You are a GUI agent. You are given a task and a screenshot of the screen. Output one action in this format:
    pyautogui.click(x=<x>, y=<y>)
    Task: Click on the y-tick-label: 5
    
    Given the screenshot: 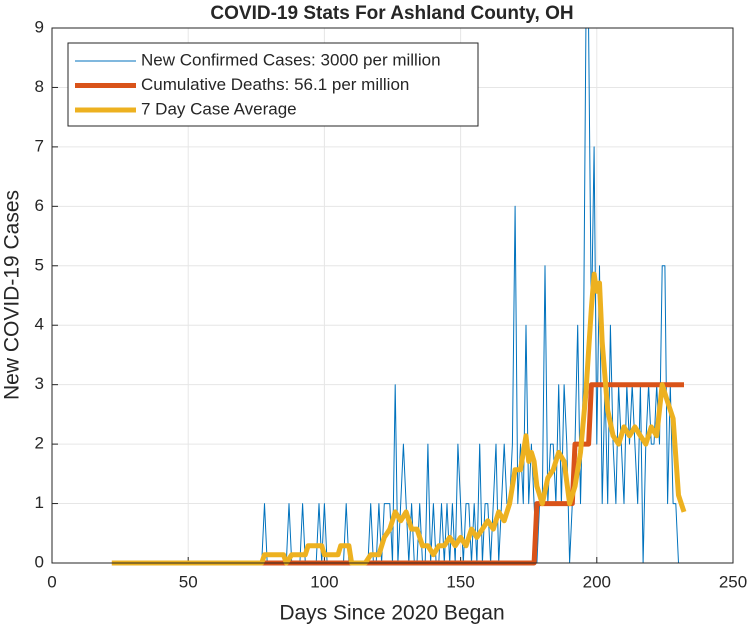 What is the action you would take?
    pyautogui.click(x=39, y=264)
    